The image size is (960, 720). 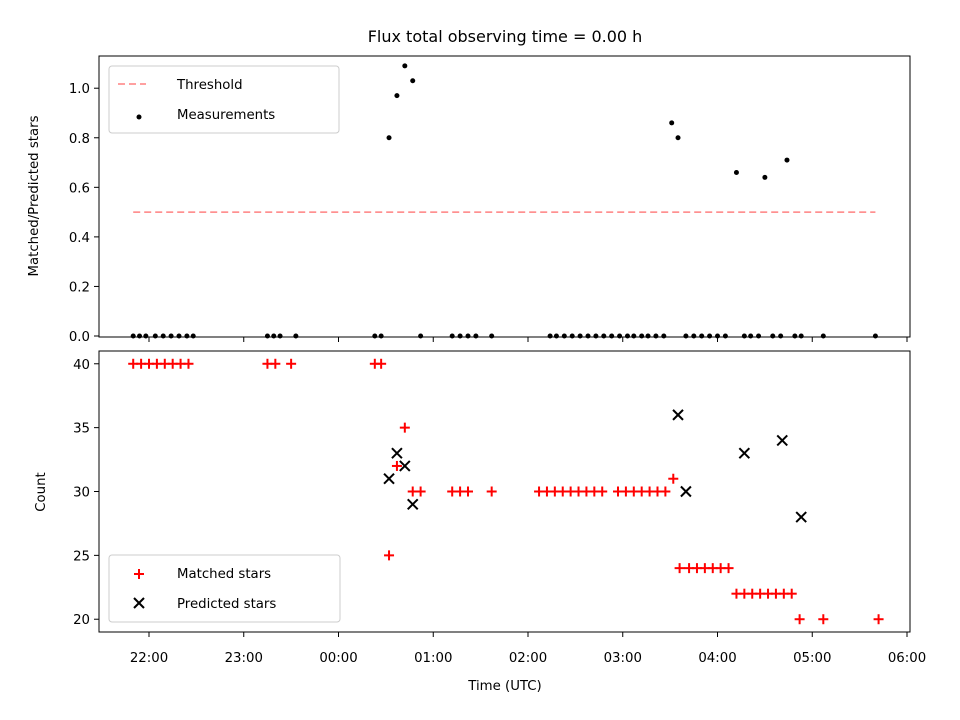 I want to click on bottom-legend-box, so click(x=224, y=588).